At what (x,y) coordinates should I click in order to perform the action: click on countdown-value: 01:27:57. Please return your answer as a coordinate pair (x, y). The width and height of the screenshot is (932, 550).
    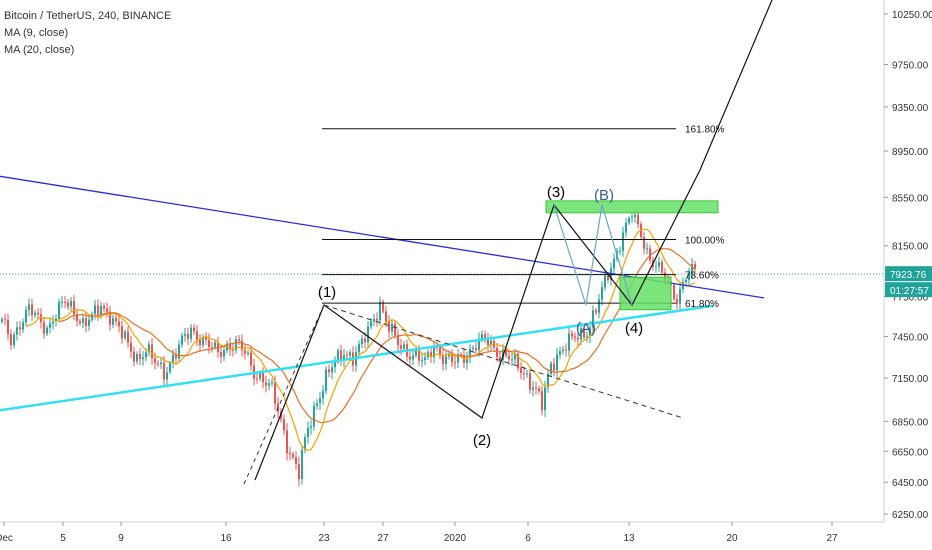
    Looking at the image, I should click on (909, 291).